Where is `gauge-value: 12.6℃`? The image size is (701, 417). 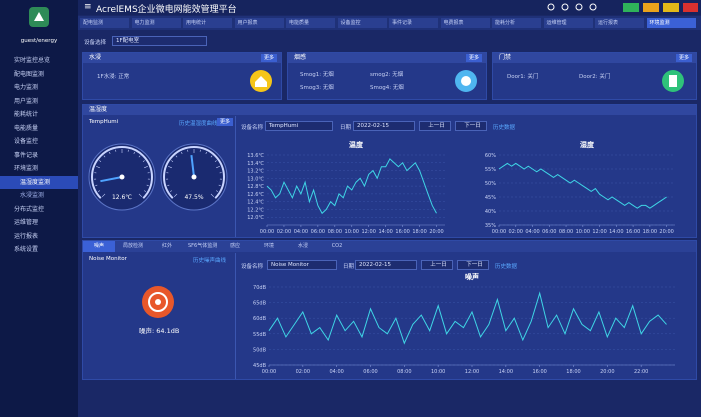
gauge-value: 12.6℃ is located at coordinates (122, 197).